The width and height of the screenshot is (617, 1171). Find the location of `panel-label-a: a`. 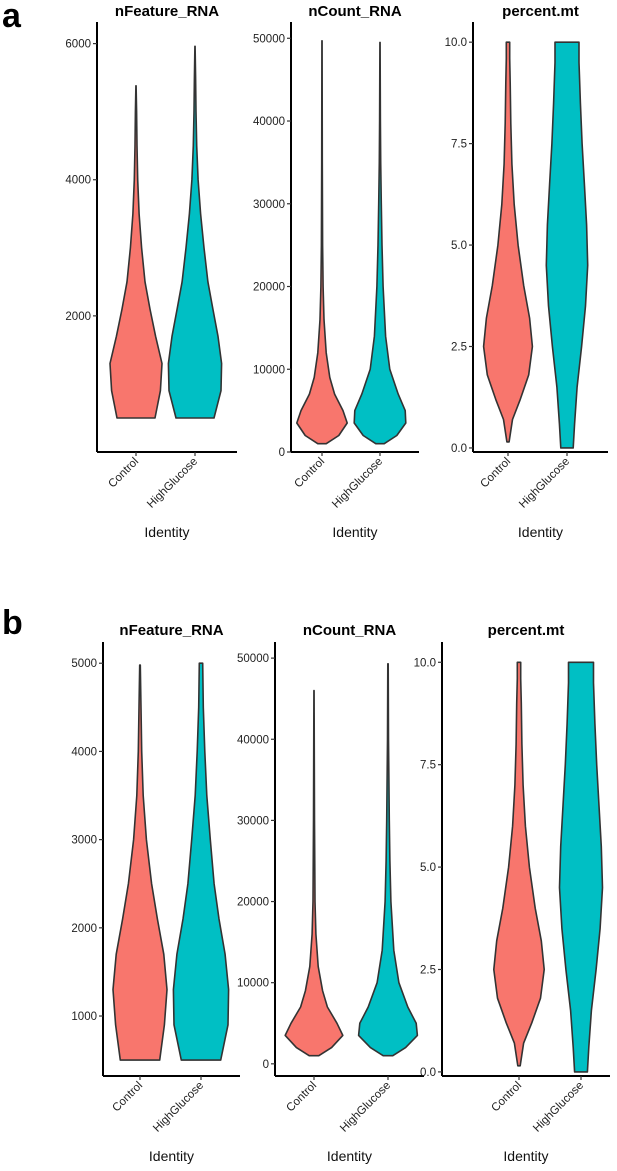

panel-label-a: a is located at coordinates (11, 17).